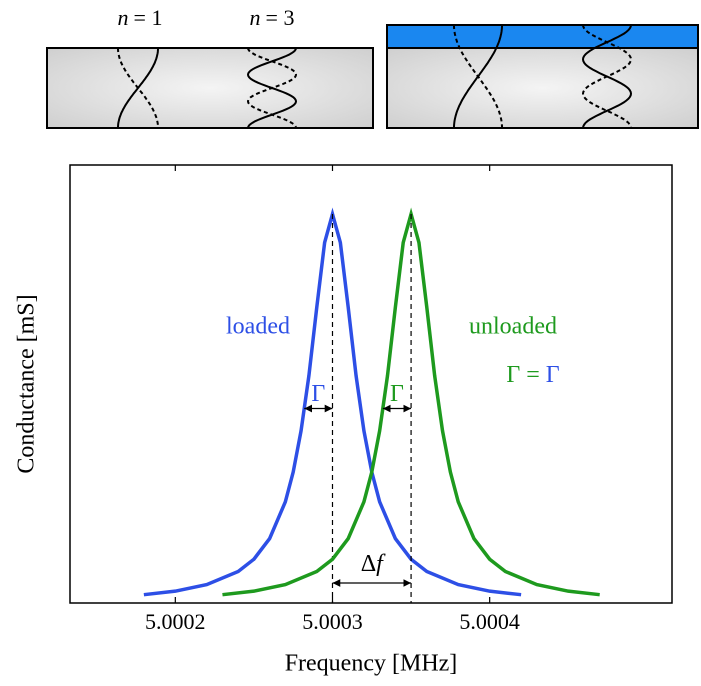  I want to click on series-label: loaded, so click(258, 327).